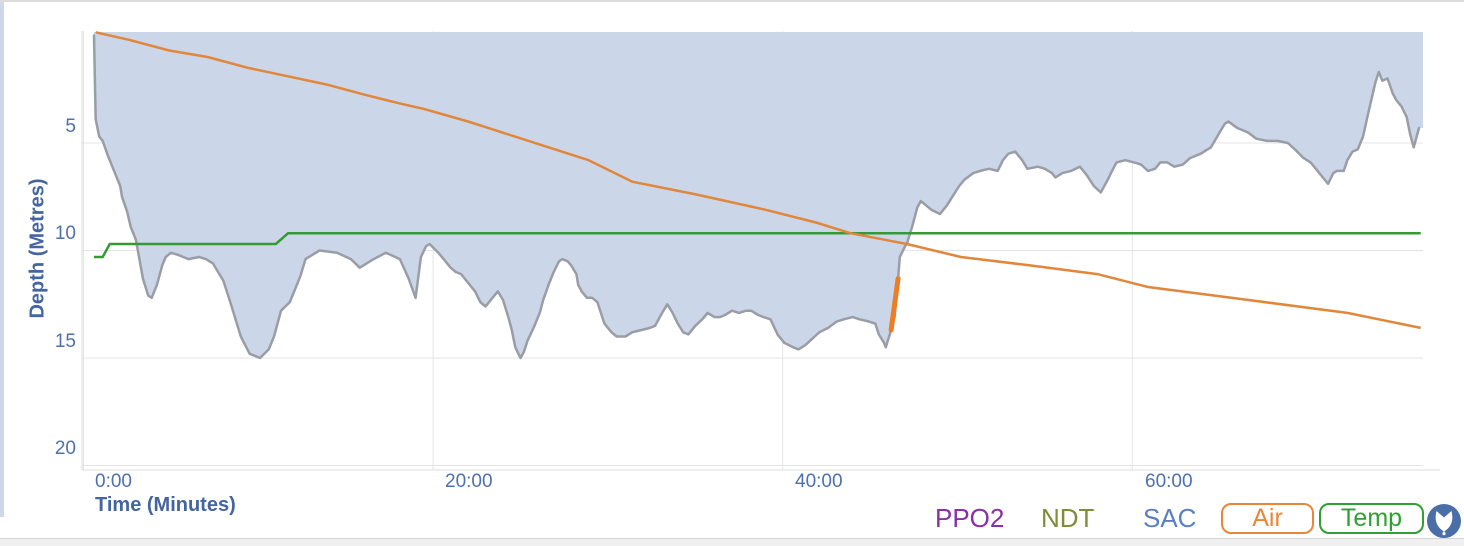 The height and width of the screenshot is (546, 1464). I want to click on bottom-window-strip, so click(732, 542).